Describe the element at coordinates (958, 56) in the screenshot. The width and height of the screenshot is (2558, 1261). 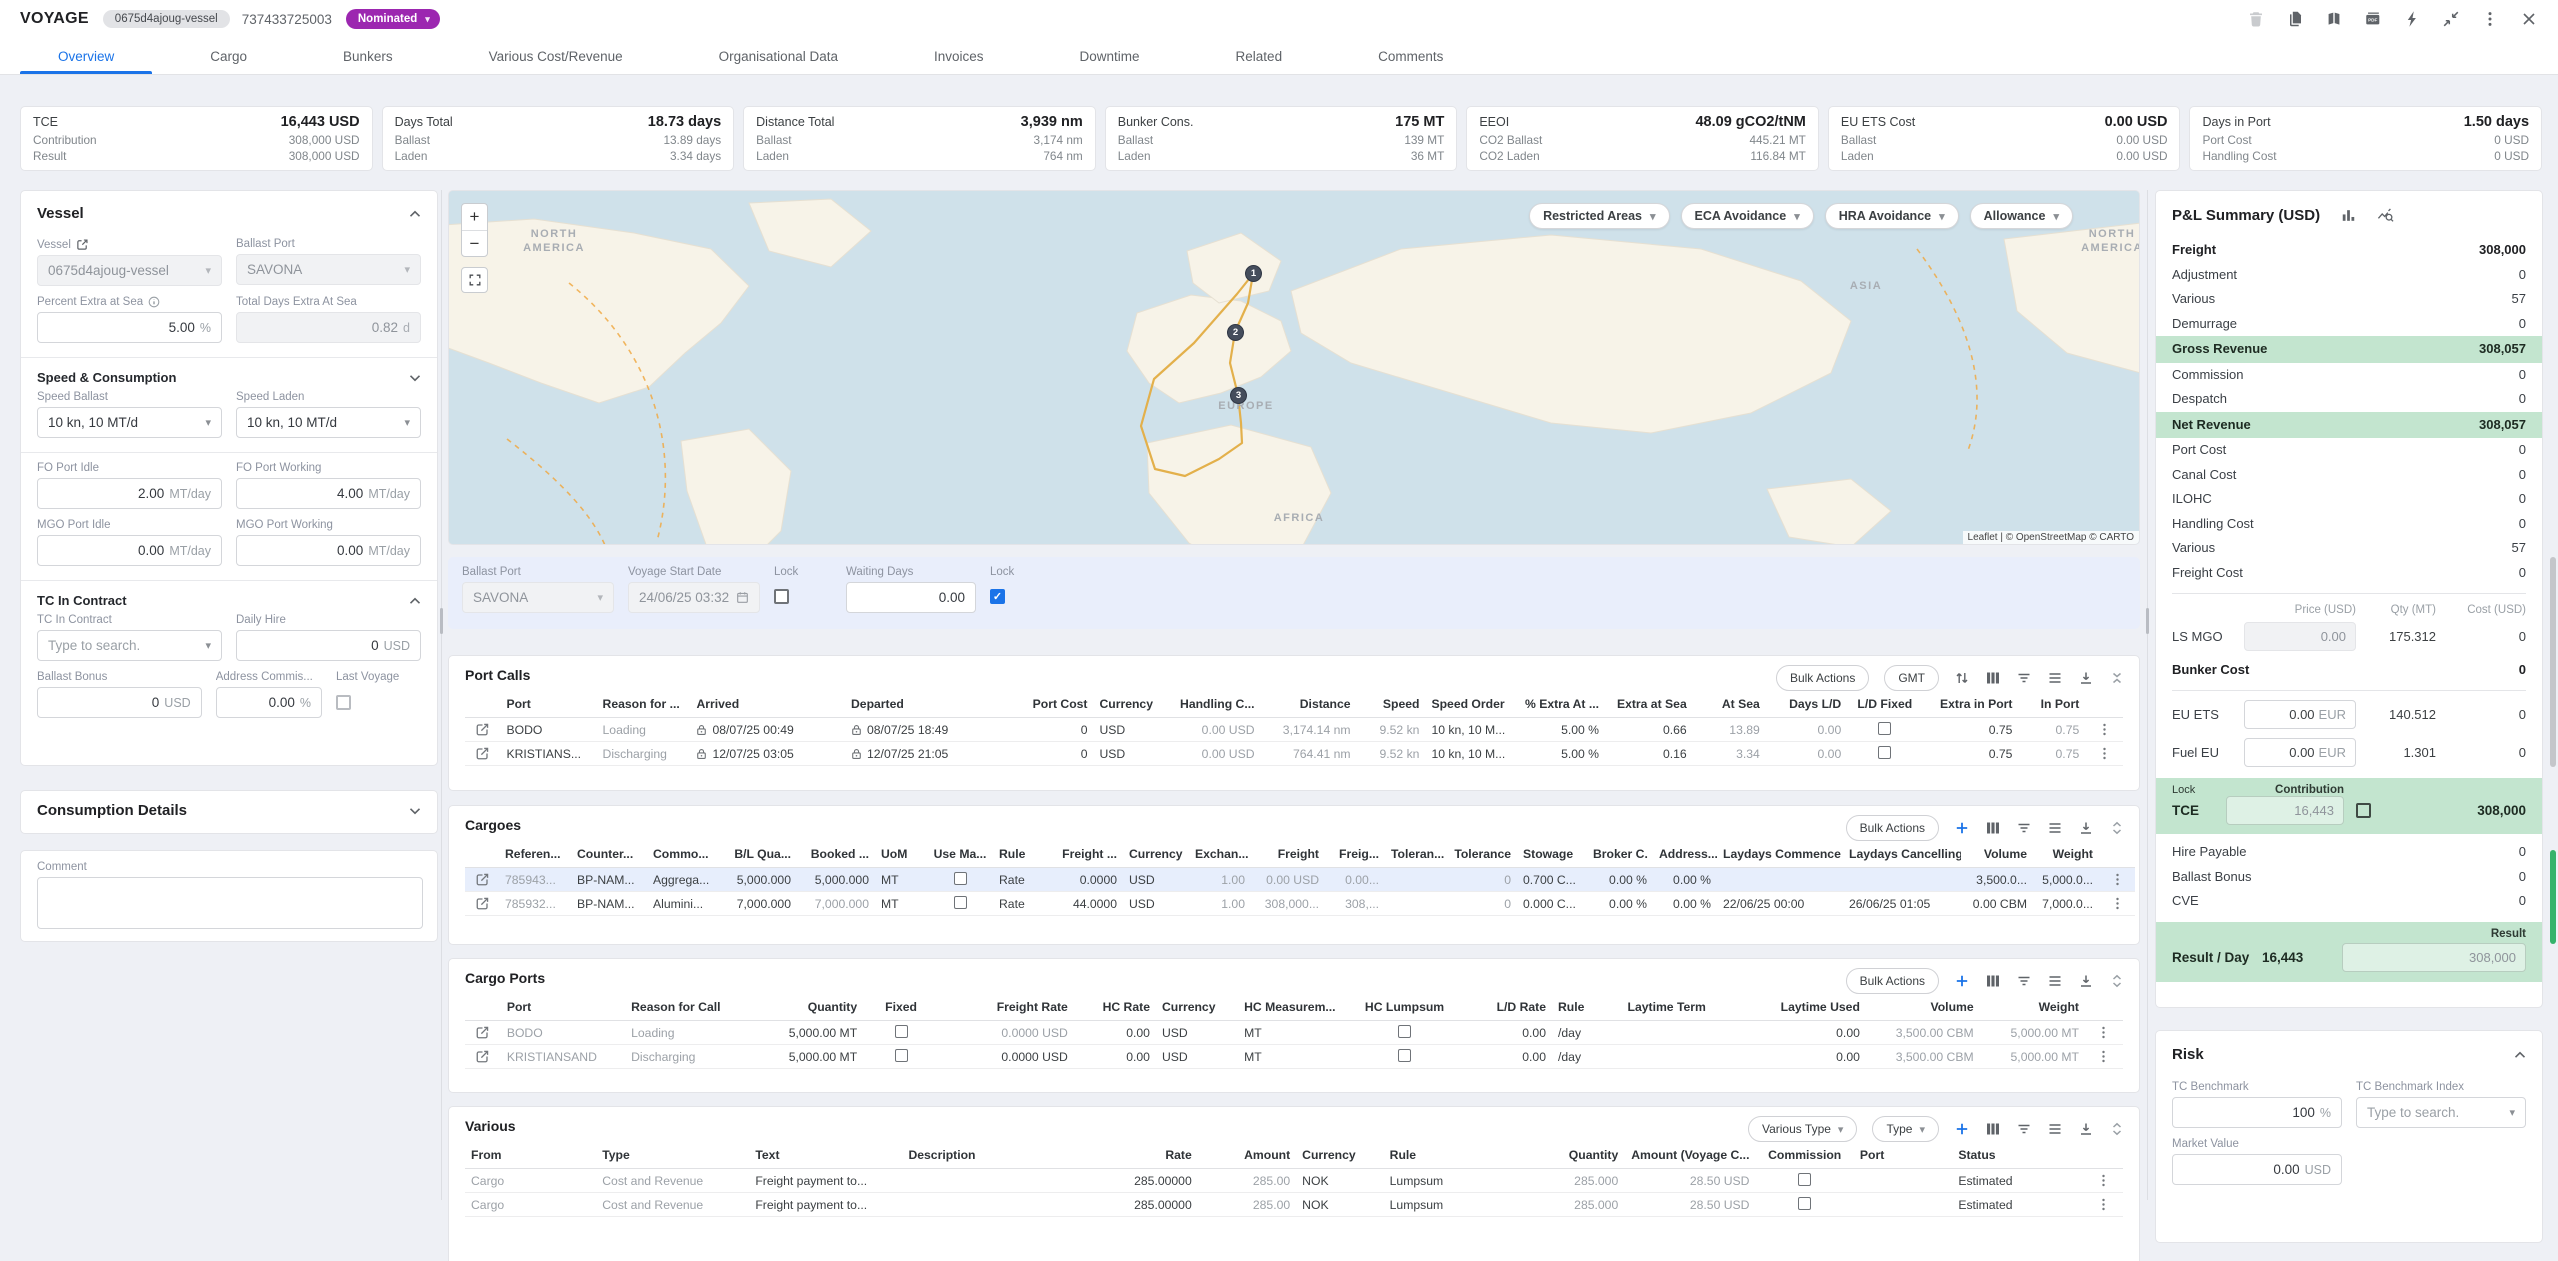
I see `tab-invoices: Invoices` at that location.